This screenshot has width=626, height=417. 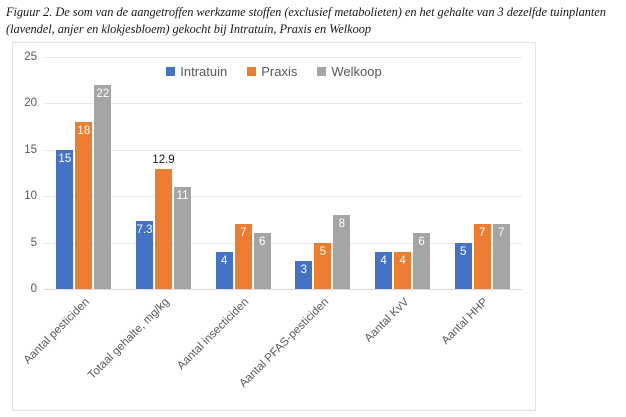 I want to click on bar-praxis: 4, so click(x=403, y=270).